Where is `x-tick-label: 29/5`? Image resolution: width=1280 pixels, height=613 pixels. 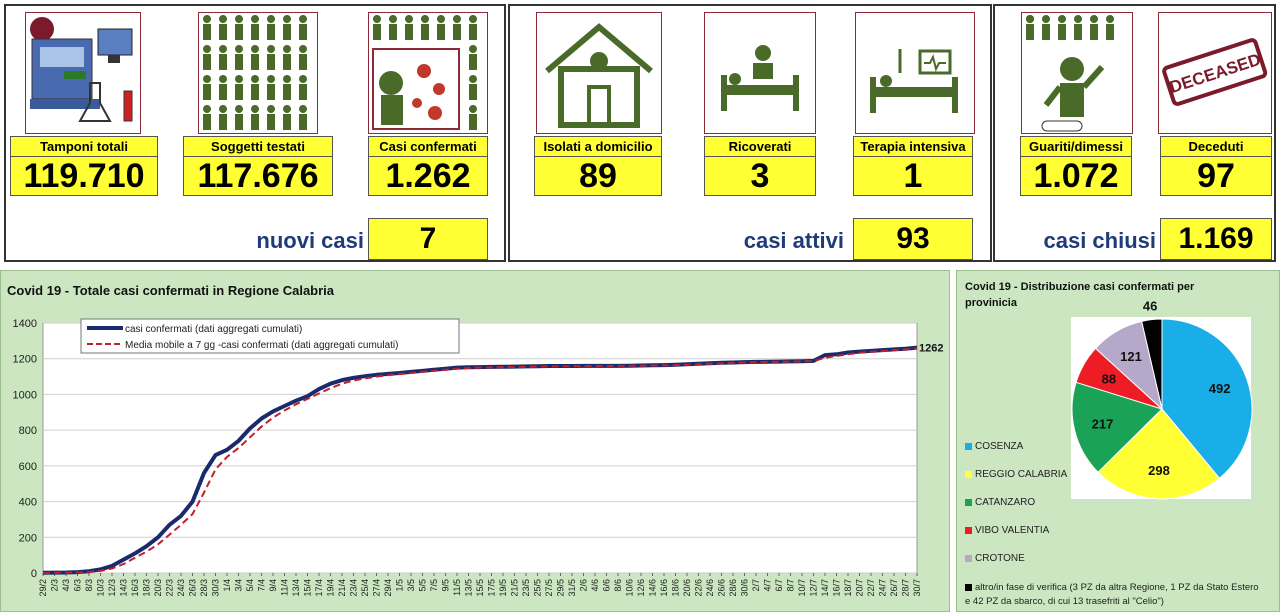 x-tick-label: 29/5 is located at coordinates (561, 588).